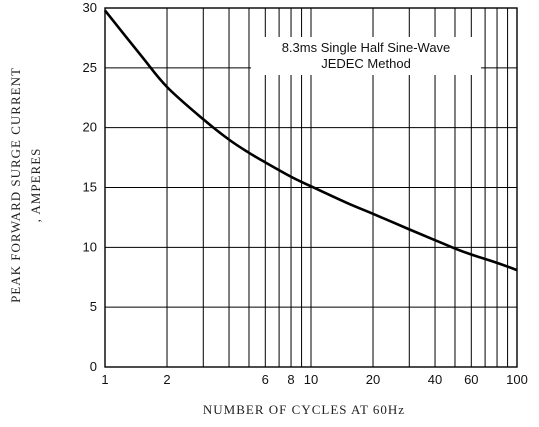 Image resolution: width=539 pixels, height=427 pixels. What do you see at coordinates (90, 127) in the screenshot?
I see `y-tick-label-4: 20` at bounding box center [90, 127].